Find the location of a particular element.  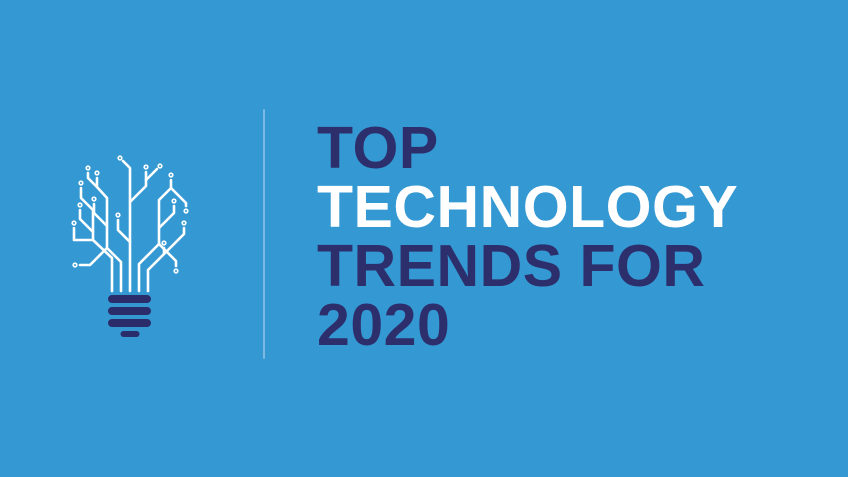

title-line-technology: TECHNOLOGY is located at coordinates (528, 207).